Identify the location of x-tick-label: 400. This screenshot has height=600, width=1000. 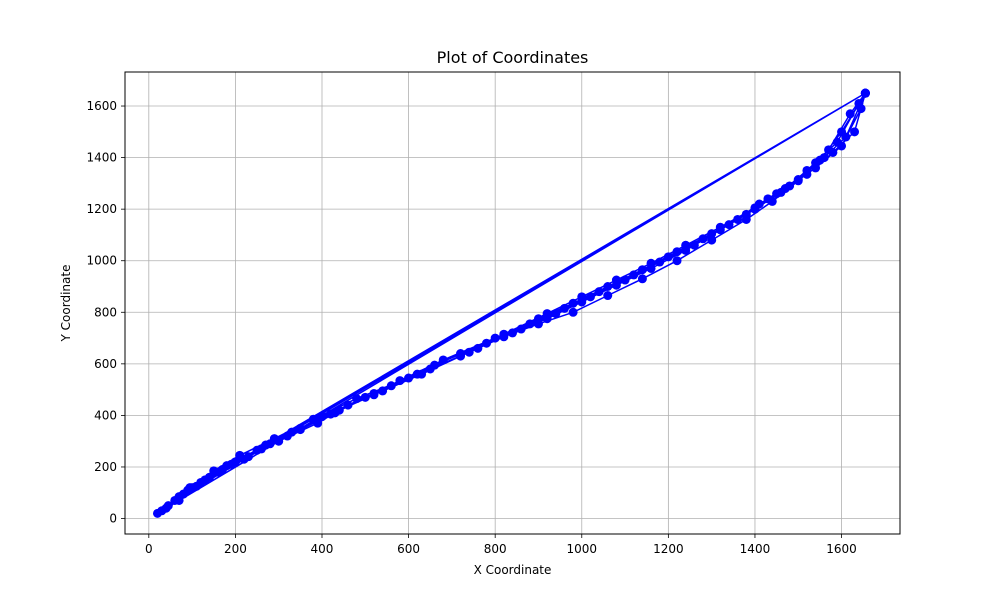
(322, 549).